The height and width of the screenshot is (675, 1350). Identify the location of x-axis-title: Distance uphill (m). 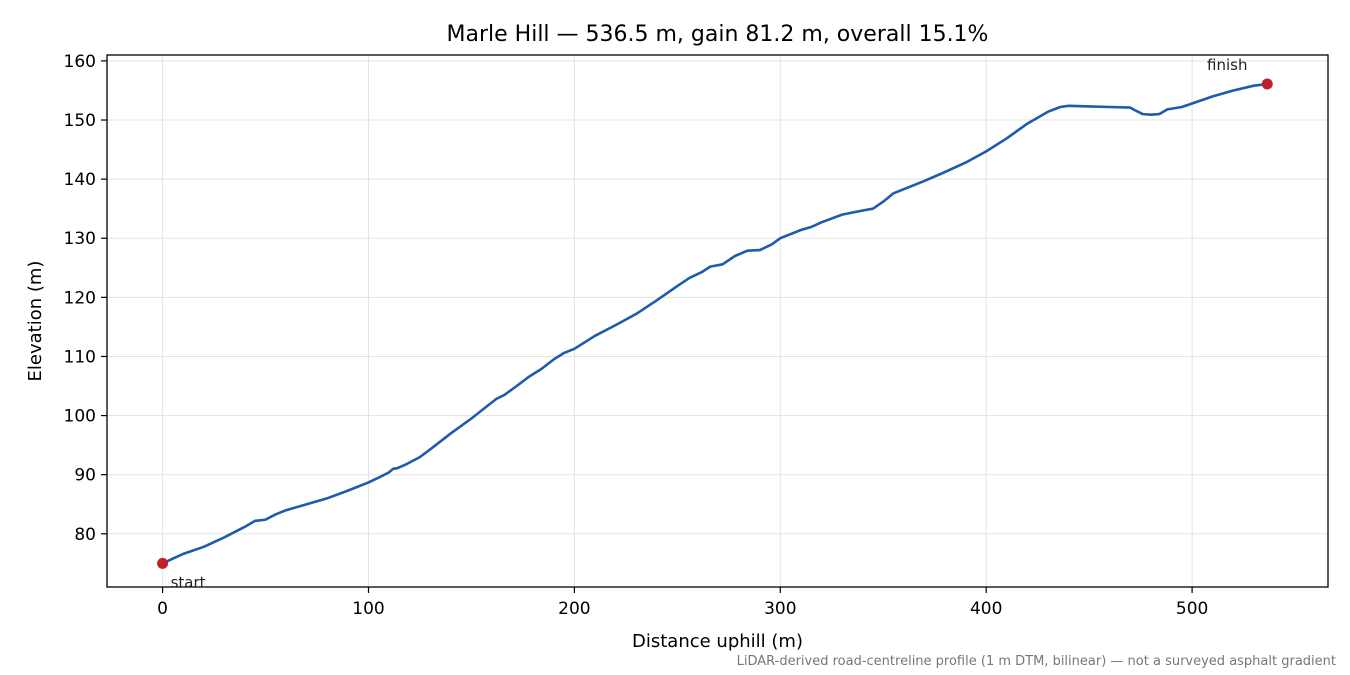
(717, 641).